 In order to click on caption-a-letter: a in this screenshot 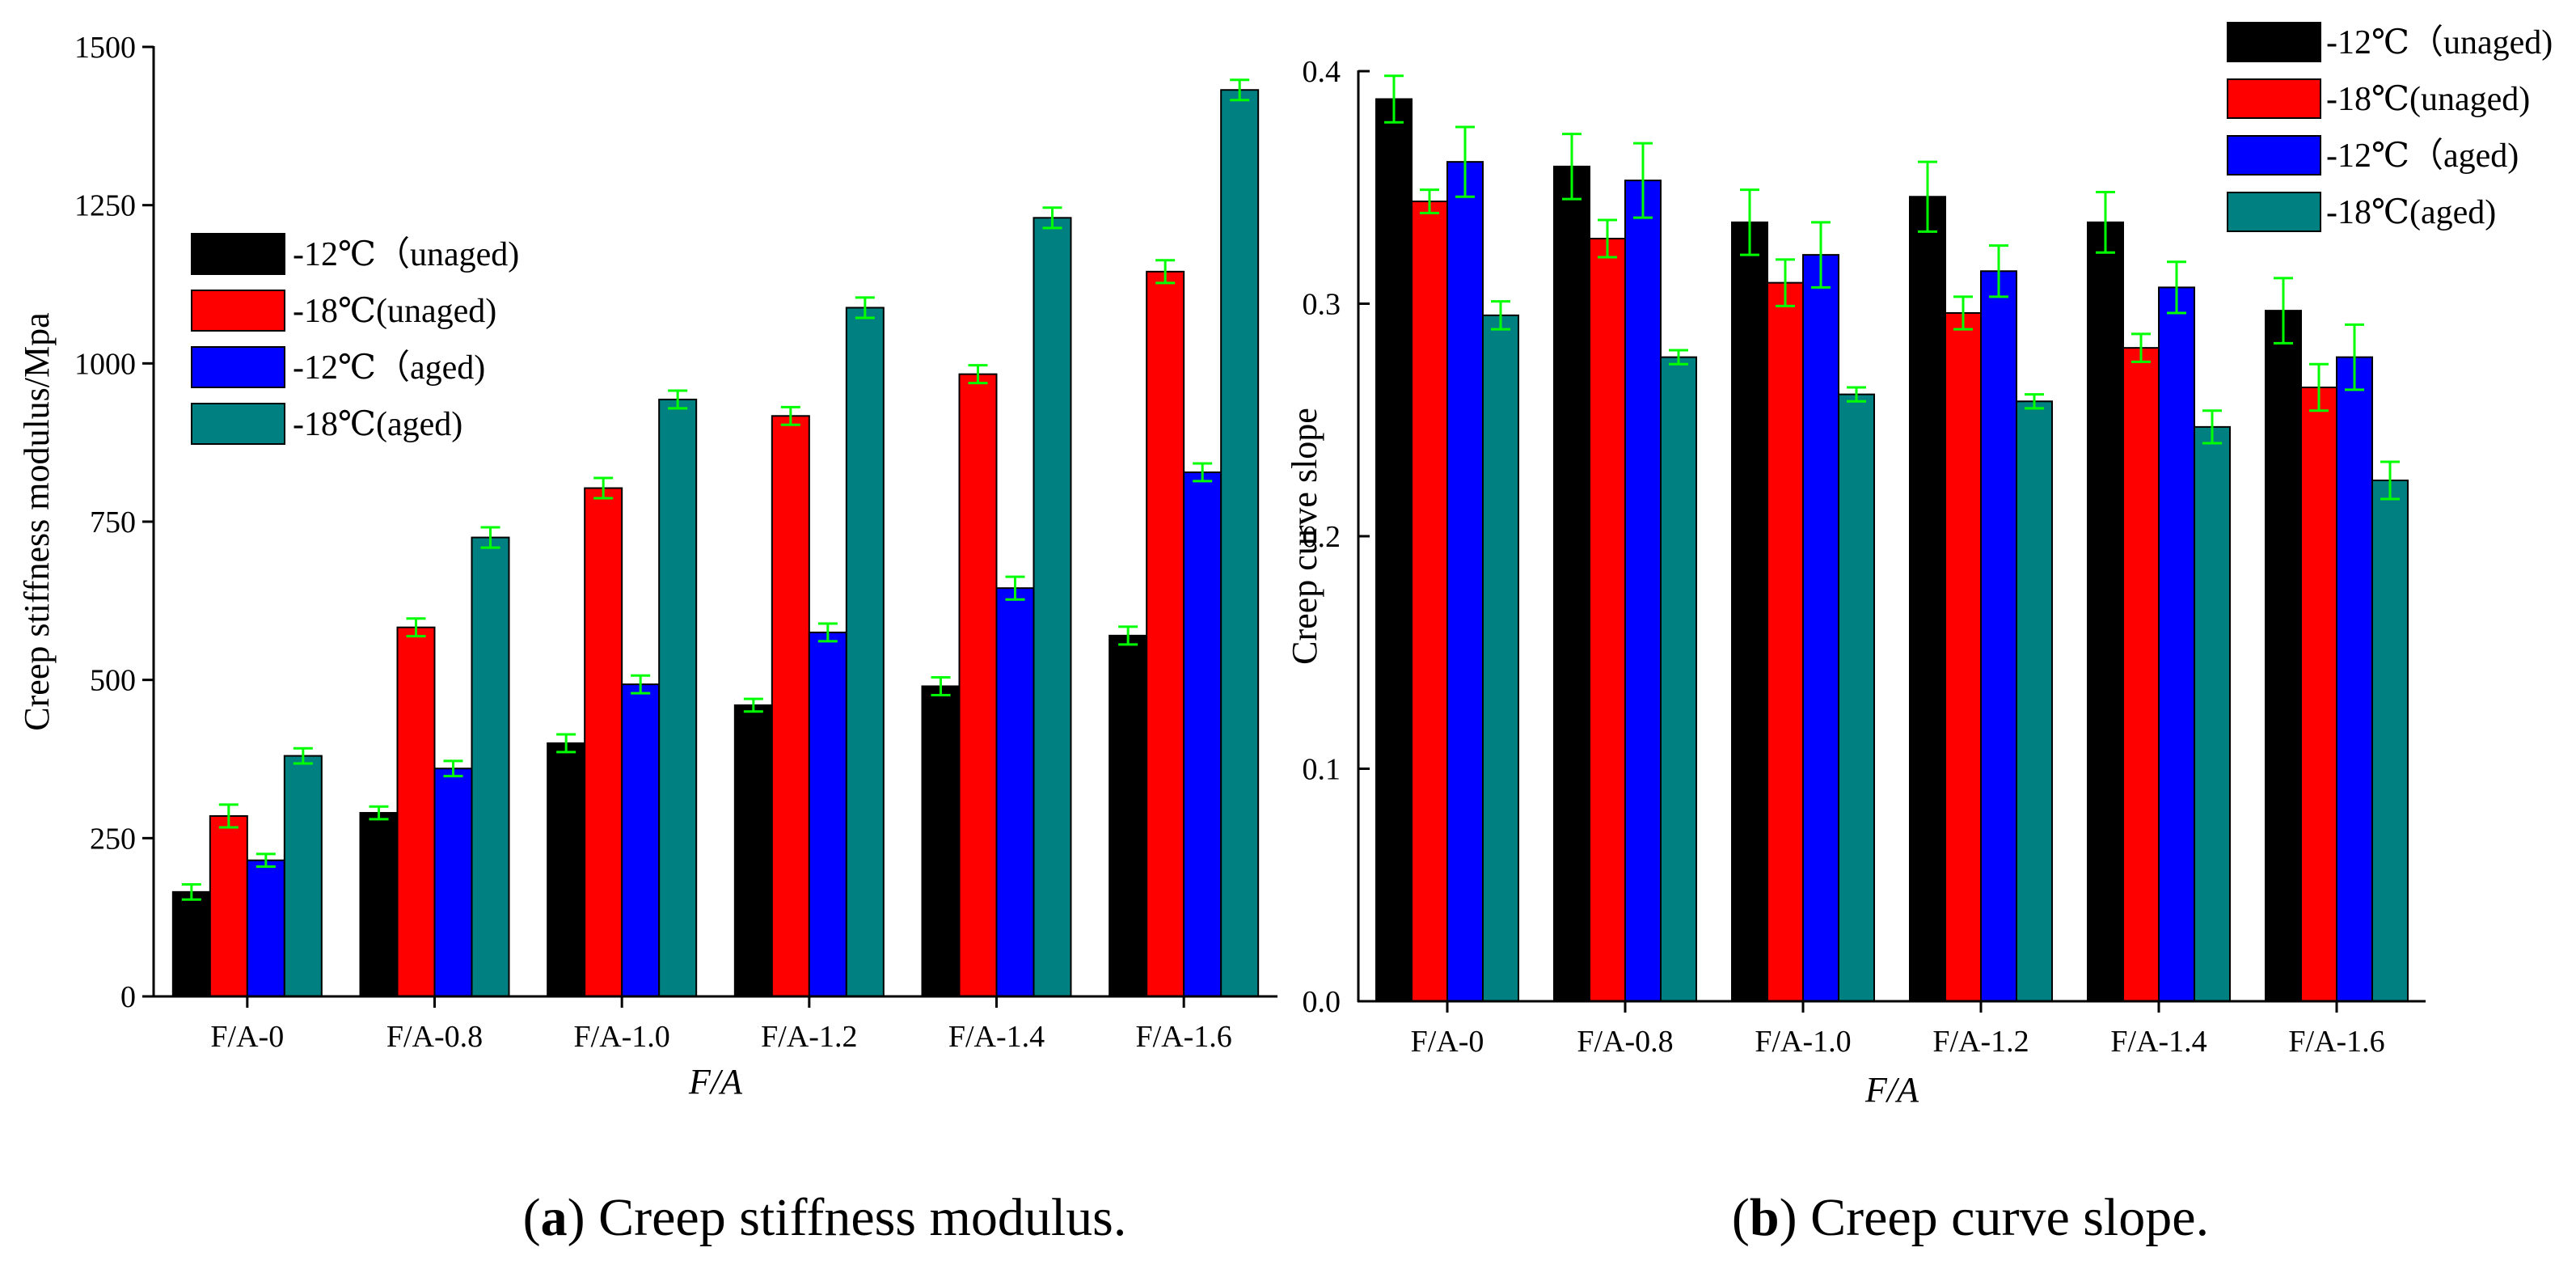, I will do `click(554, 1217)`.